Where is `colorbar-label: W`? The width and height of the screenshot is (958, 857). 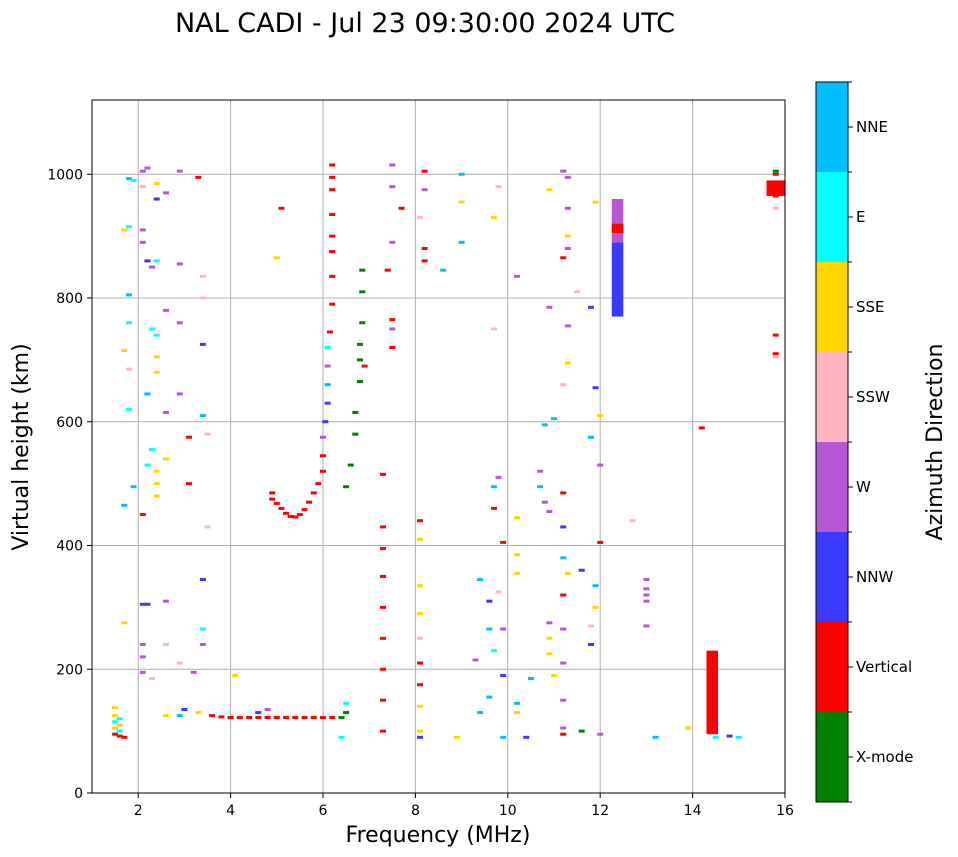
colorbar-label: W is located at coordinates (863, 487).